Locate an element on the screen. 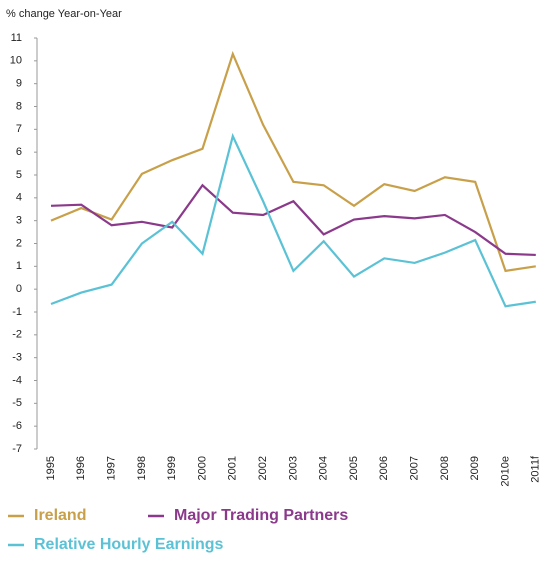 This screenshot has height=581, width=540. y-tick-label: -1 is located at coordinates (17, 312).